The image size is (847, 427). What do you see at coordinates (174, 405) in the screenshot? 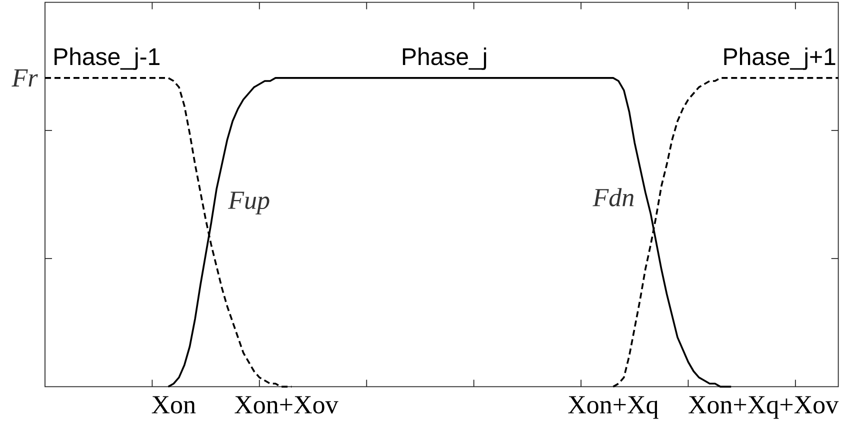
I see `x-tick-label: Xon` at bounding box center [174, 405].